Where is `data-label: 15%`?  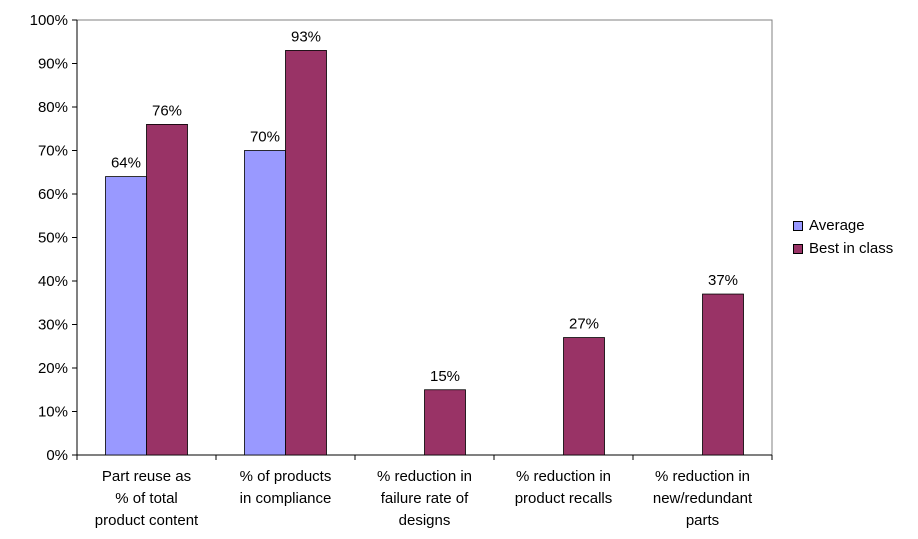
data-label: 15% is located at coordinates (445, 376).